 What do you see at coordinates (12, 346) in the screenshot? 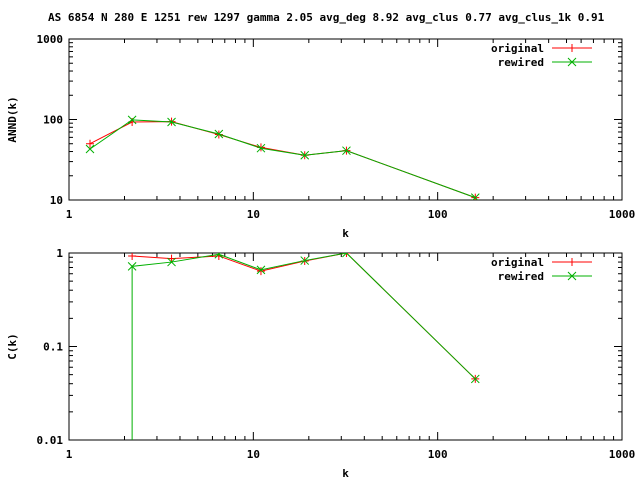
I see `y-axis-label: C(k)` at bounding box center [12, 346].